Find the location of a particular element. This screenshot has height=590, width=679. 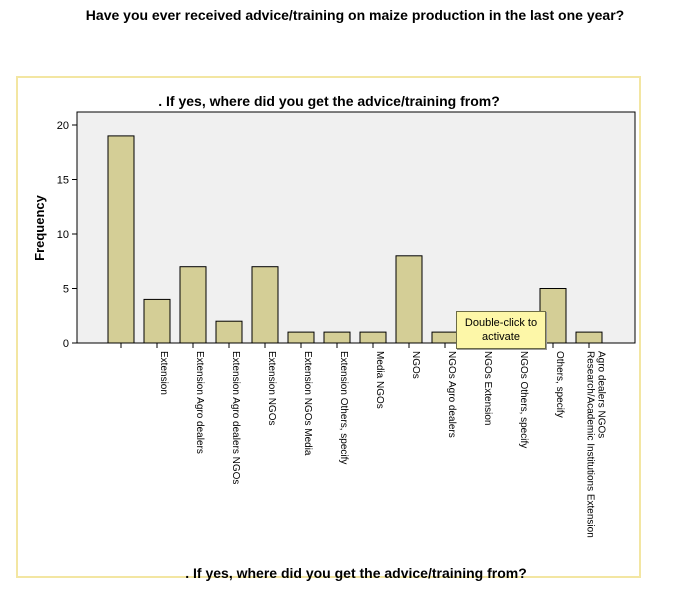

y-tick-label-0: 0 is located at coordinates (66, 344).